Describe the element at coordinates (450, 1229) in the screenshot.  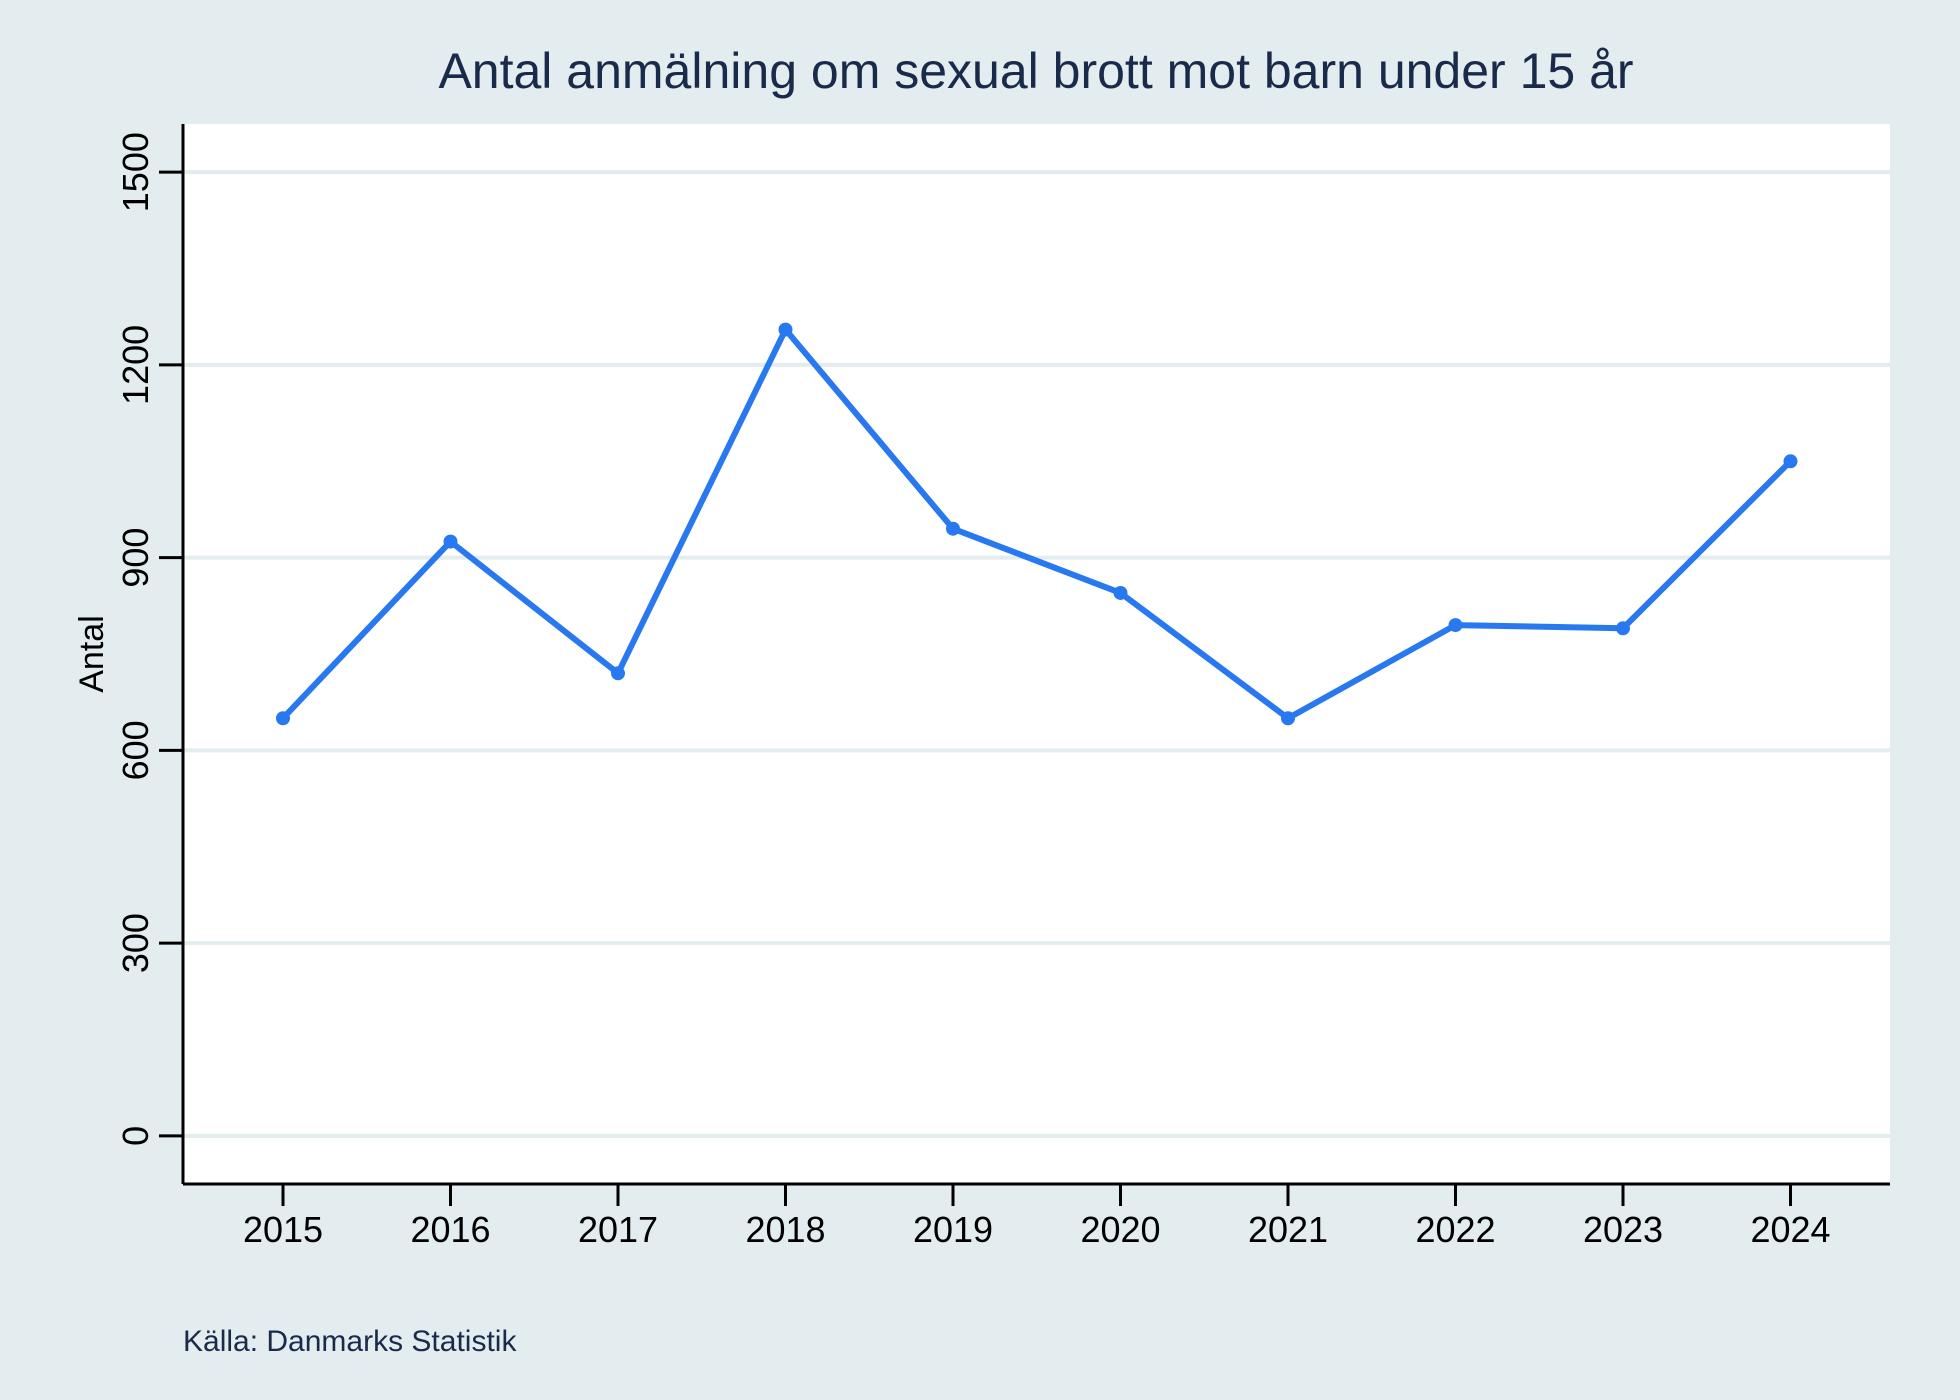
I see `x-tick-label: 2016` at that location.